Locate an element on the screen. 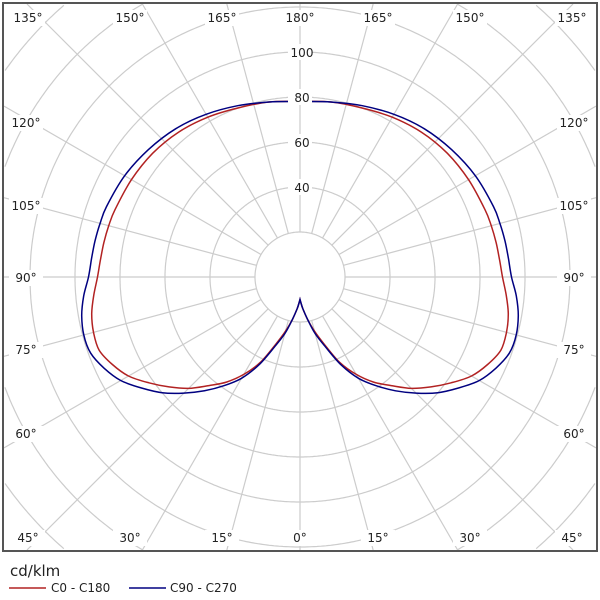  legend-label-c90-c270: C90 - C270 is located at coordinates (203, 588).